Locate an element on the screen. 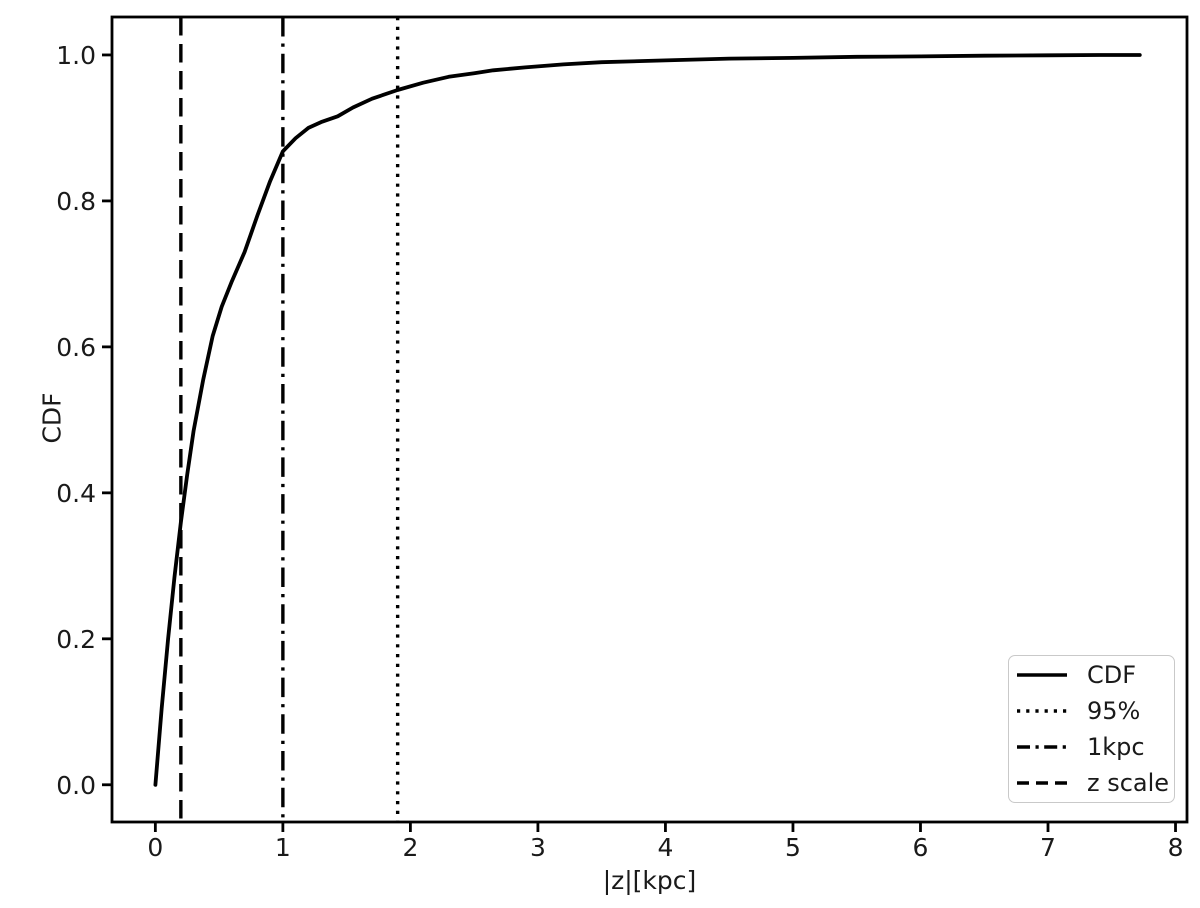 The width and height of the screenshot is (1200, 908). y-axis-tick-label: 0.2 is located at coordinates (76, 639).